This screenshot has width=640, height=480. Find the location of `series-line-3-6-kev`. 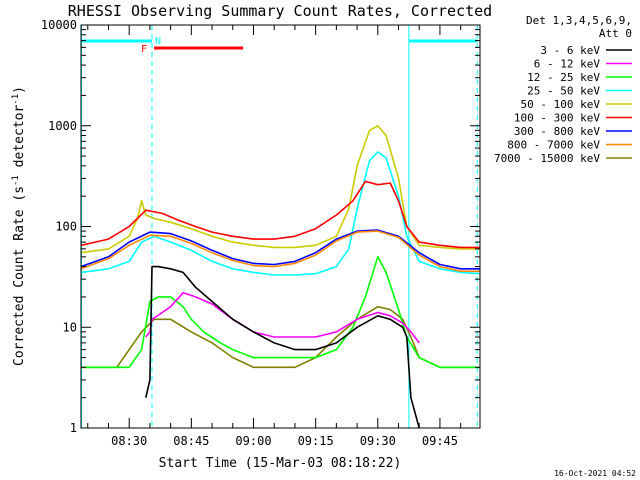

series-line-3-6-kev is located at coordinates (282, 346).